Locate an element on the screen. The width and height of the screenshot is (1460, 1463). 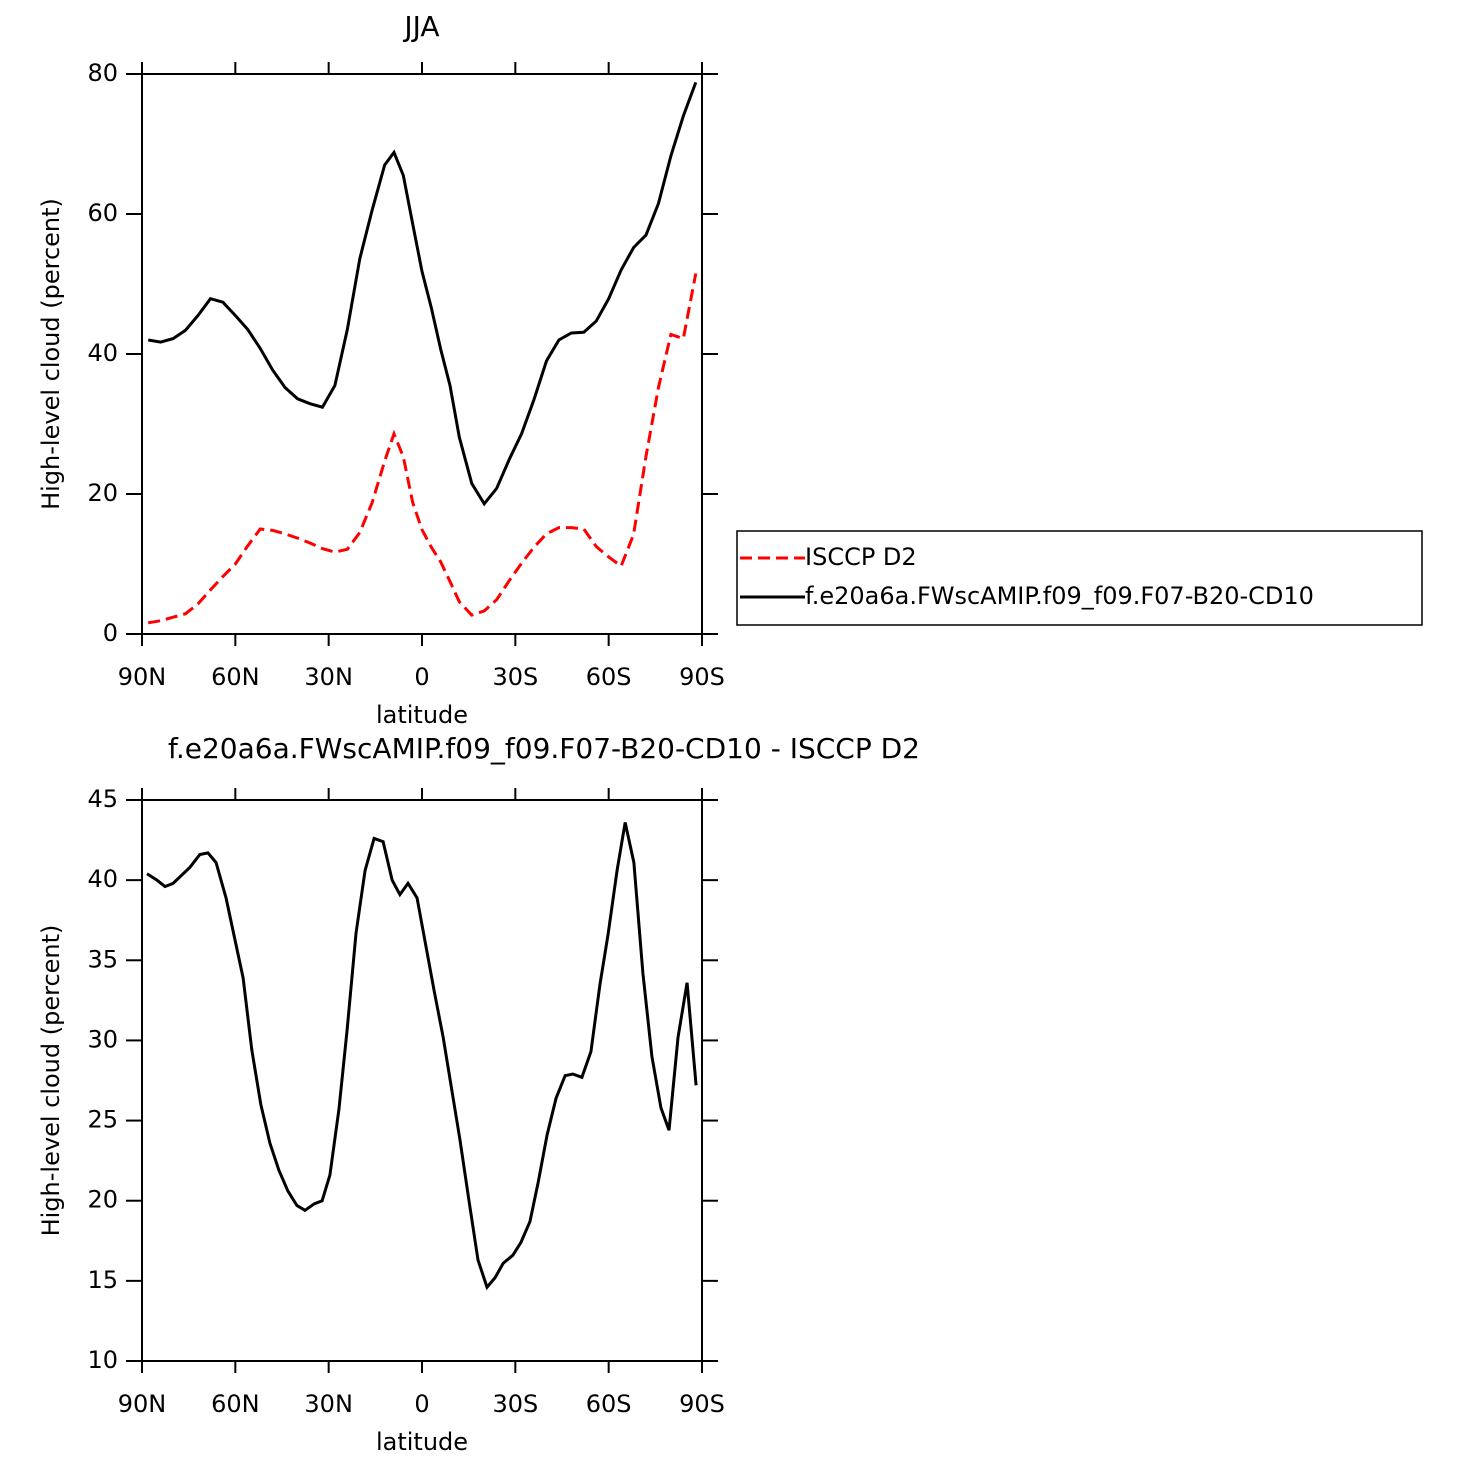
legend-label: f.e20a6a.FWscAMIP.f09_f09.F07-B20-CD10 is located at coordinates (1059, 596).